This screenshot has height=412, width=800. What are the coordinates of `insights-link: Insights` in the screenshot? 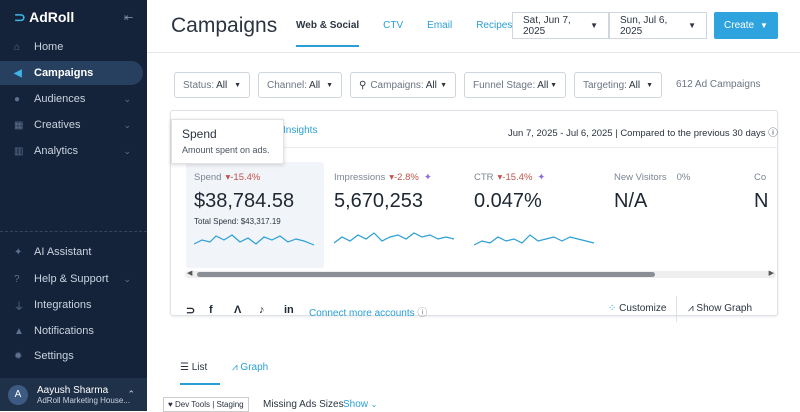 It's located at (300, 130).